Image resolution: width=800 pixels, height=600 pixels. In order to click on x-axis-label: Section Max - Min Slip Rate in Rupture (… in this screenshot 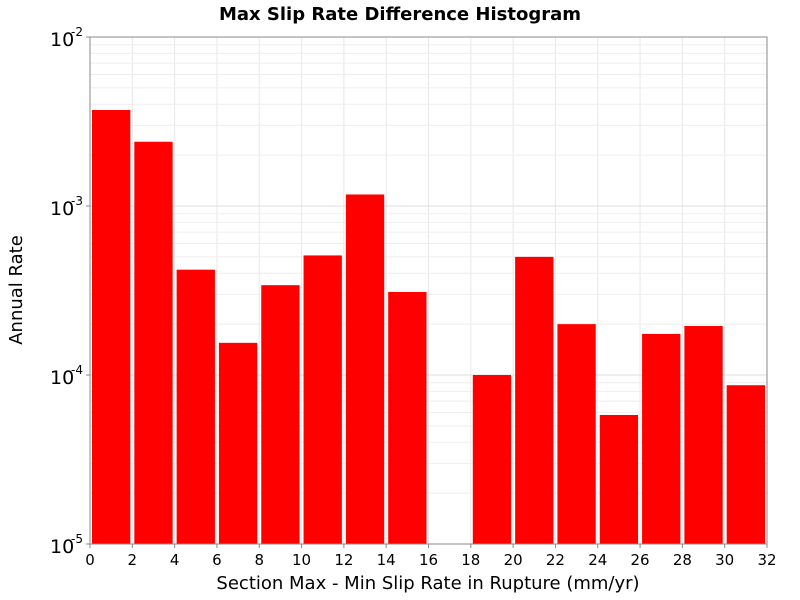, I will do `click(427, 583)`.